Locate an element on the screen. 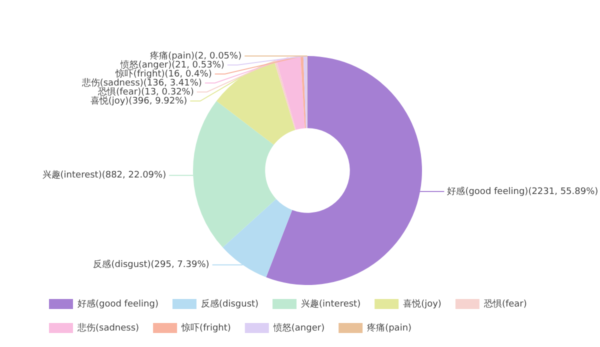 The image size is (600, 347). legend-label: 愤怒(anger) is located at coordinates (298, 328).